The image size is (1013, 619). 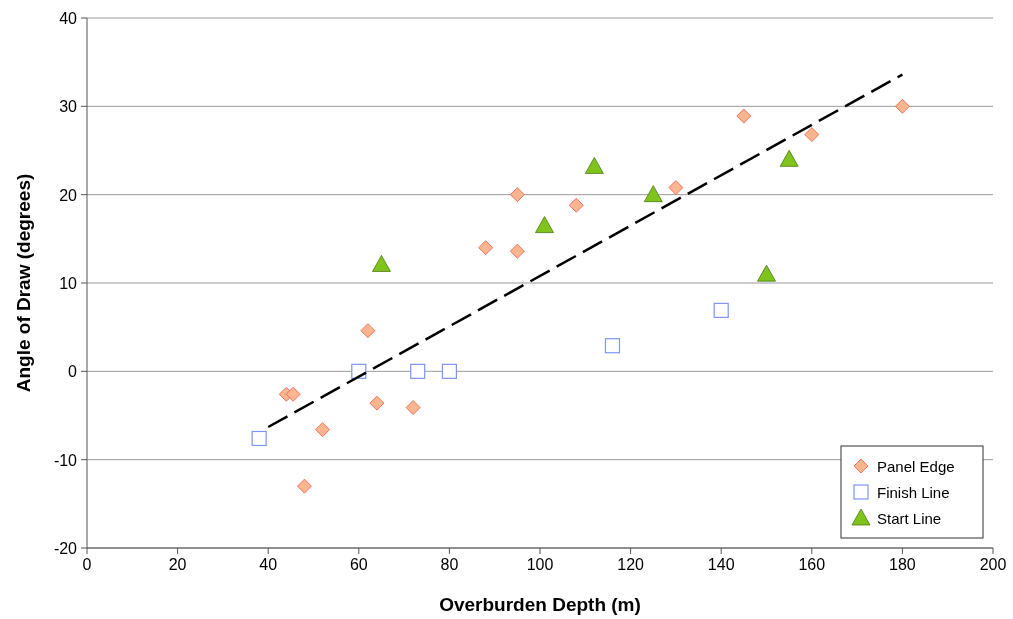 I want to click on y-tick-label: 10, so click(x=68, y=283).